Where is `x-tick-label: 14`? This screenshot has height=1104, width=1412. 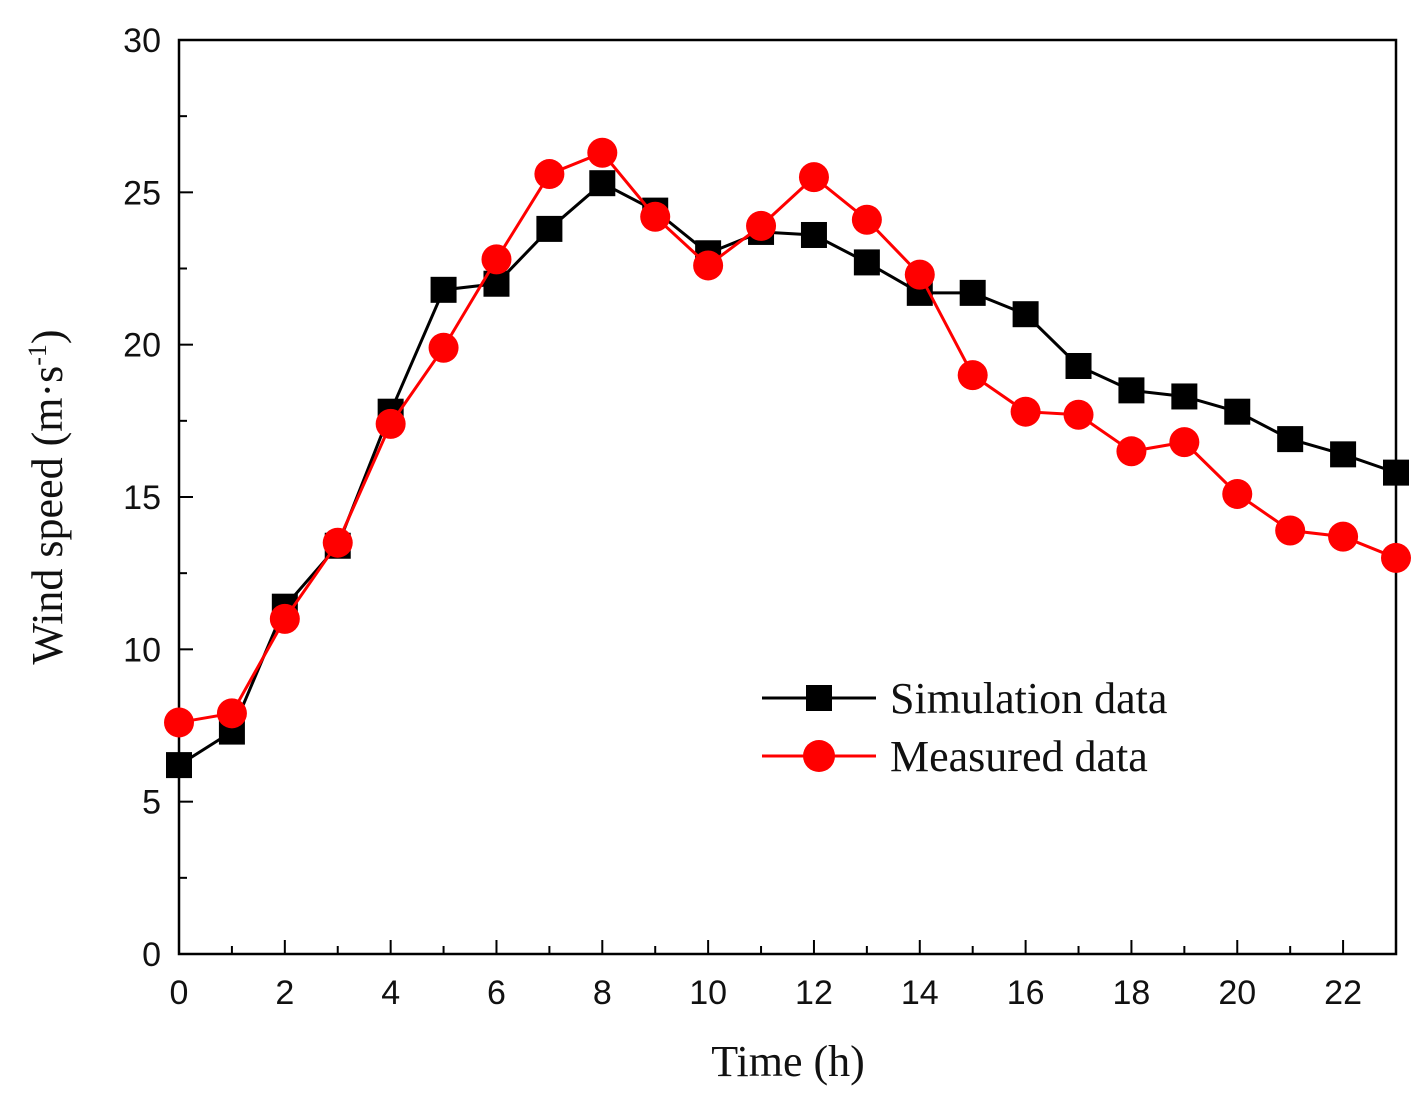
x-tick-label: 14 is located at coordinates (920, 993).